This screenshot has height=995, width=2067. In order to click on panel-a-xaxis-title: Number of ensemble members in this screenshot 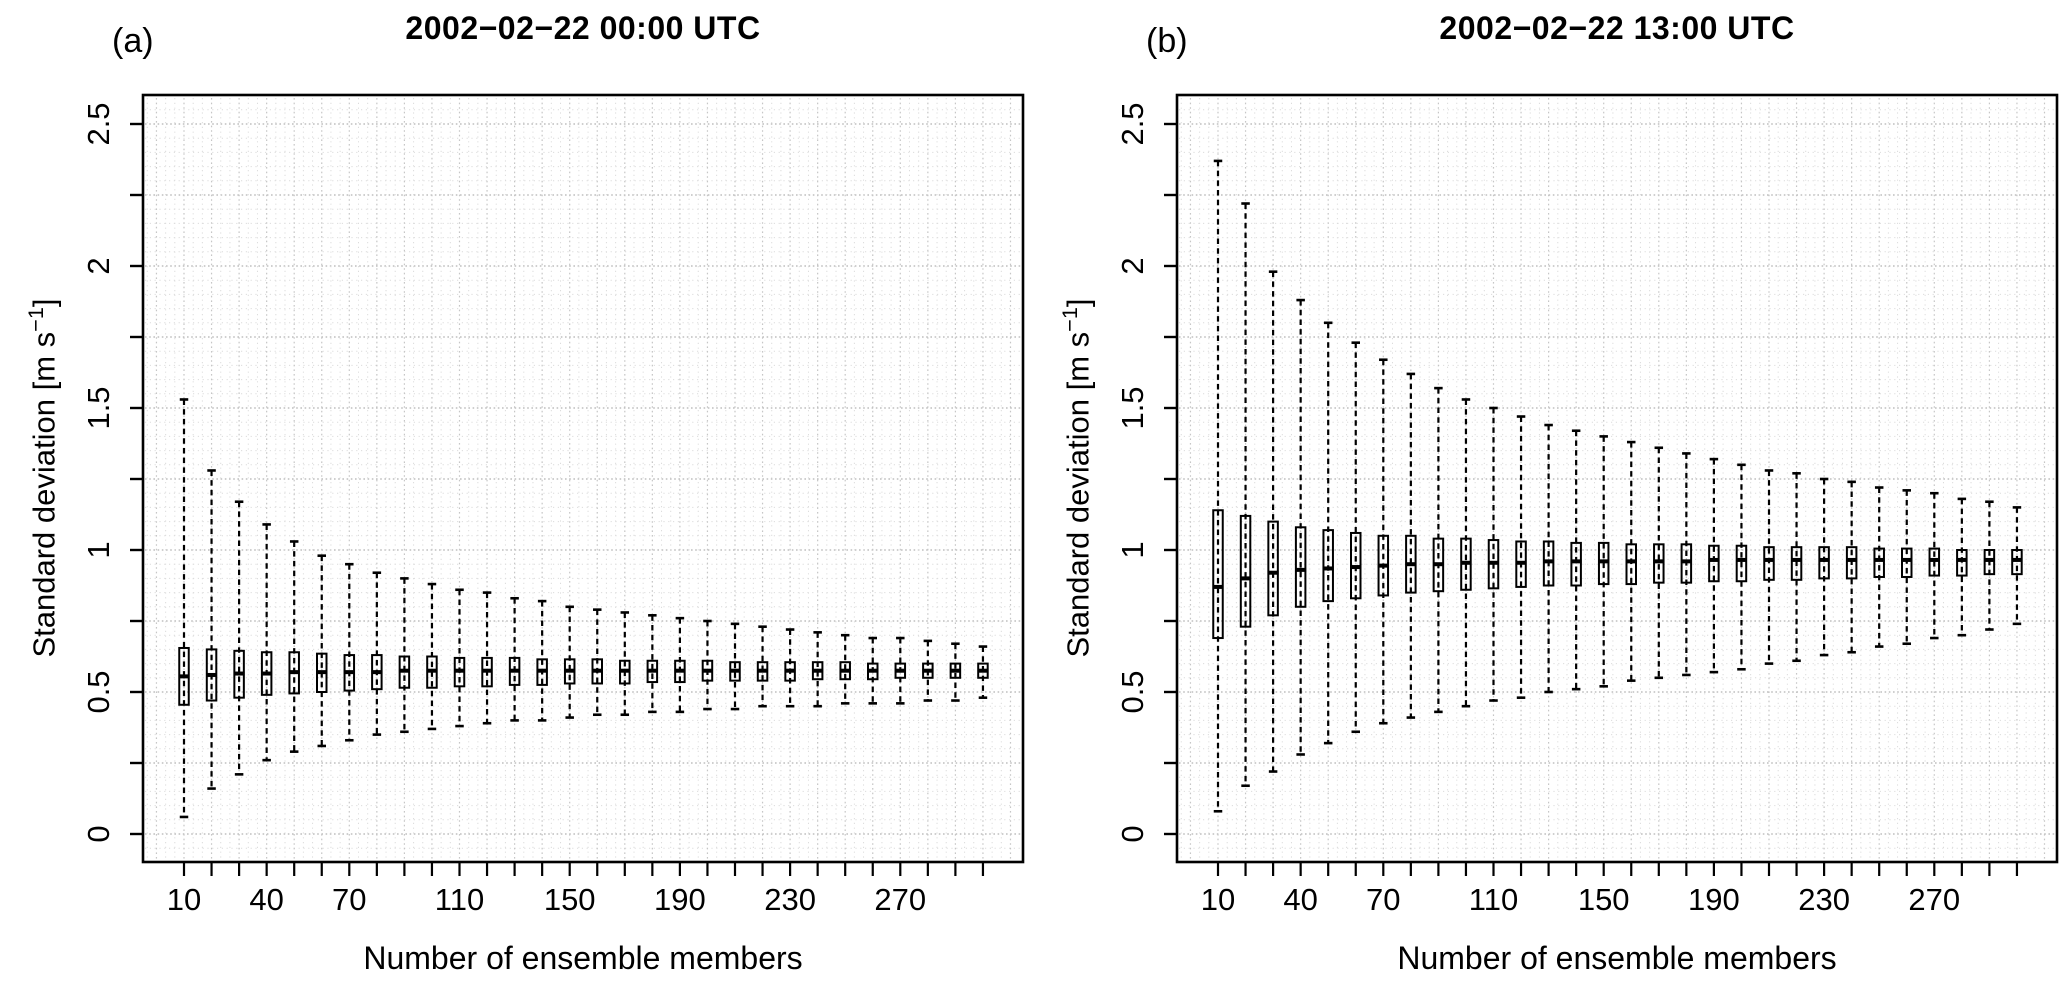, I will do `click(583, 958)`.